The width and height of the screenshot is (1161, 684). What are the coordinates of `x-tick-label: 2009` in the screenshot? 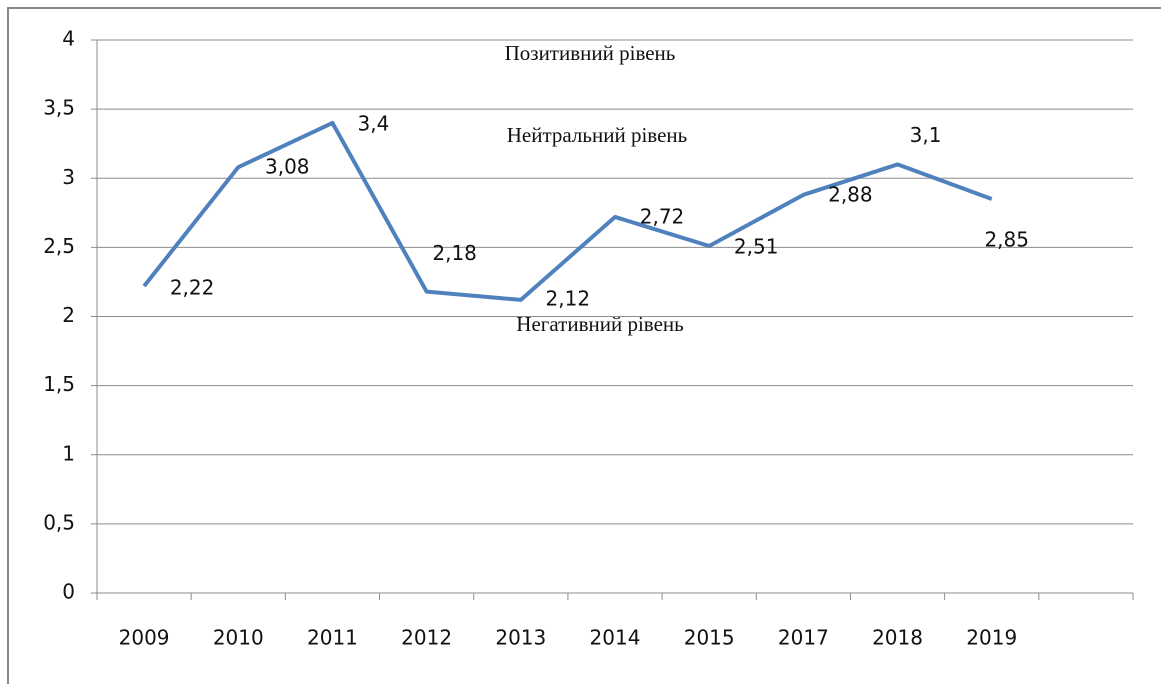 It's located at (144, 638).